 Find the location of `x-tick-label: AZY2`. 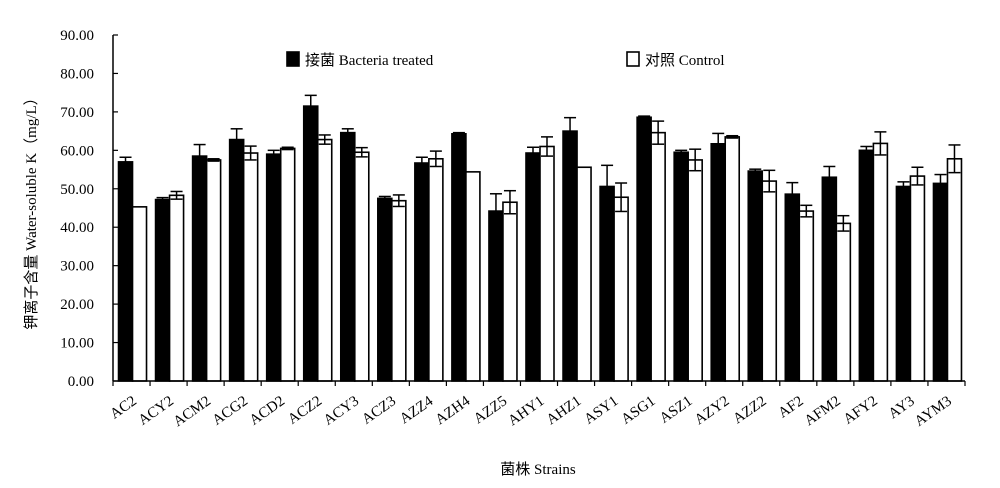

x-tick-label: AZY2 is located at coordinates (712, 410).